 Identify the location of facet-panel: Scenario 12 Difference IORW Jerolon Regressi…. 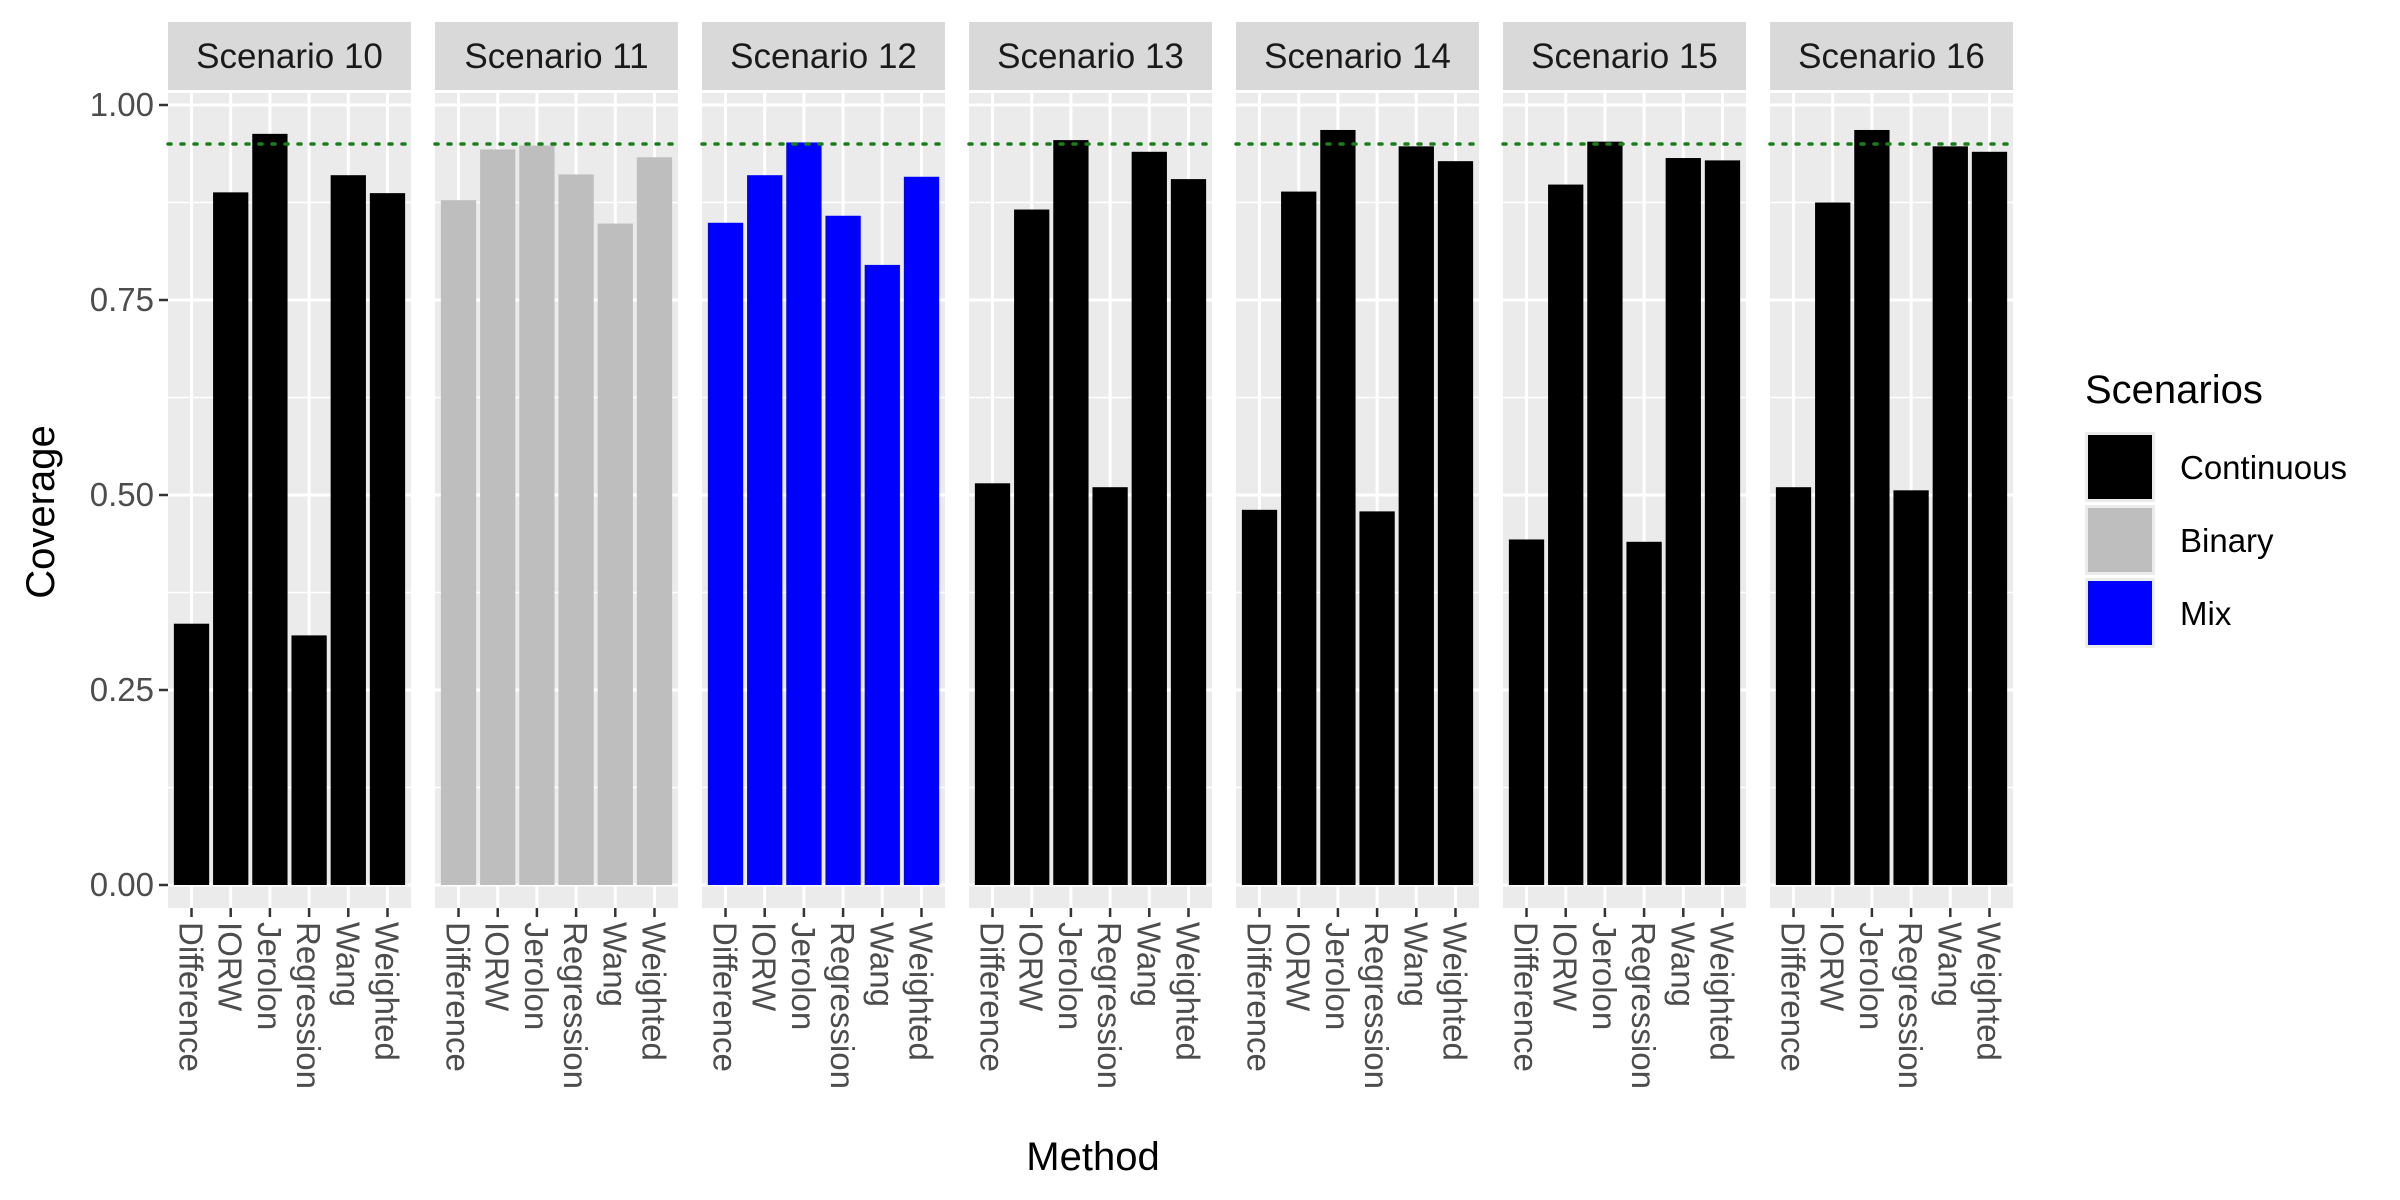
(823, 555).